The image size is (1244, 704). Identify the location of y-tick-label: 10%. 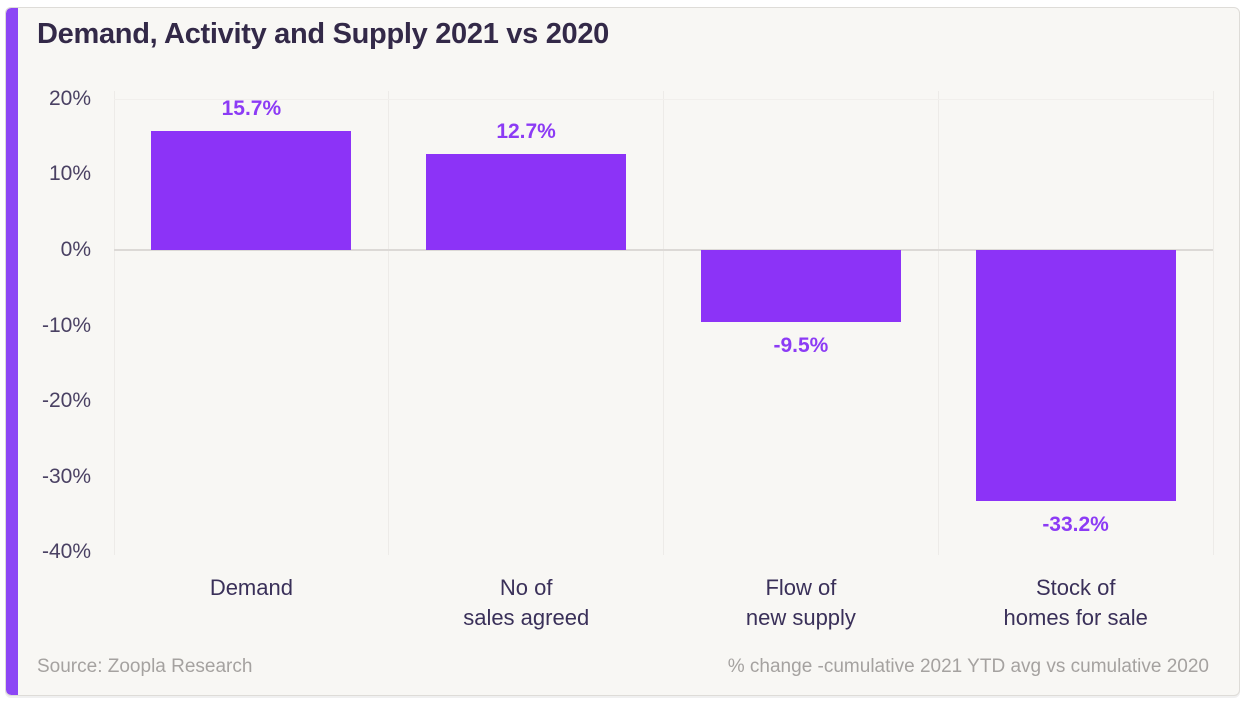
(69, 174).